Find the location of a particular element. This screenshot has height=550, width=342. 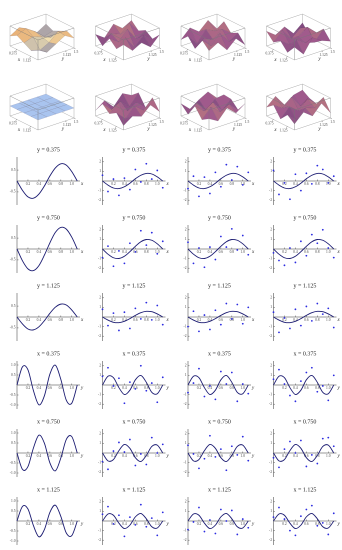

y-axis-label: y is located at coordinates (319, 59).